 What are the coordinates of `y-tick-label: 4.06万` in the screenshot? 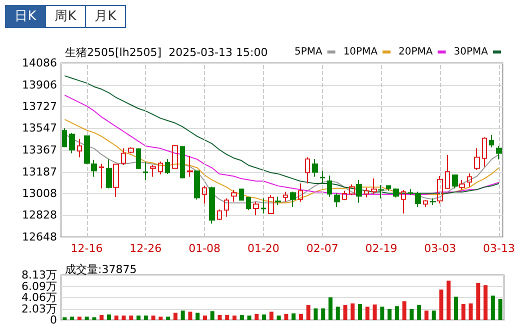 It's located at (39, 297).